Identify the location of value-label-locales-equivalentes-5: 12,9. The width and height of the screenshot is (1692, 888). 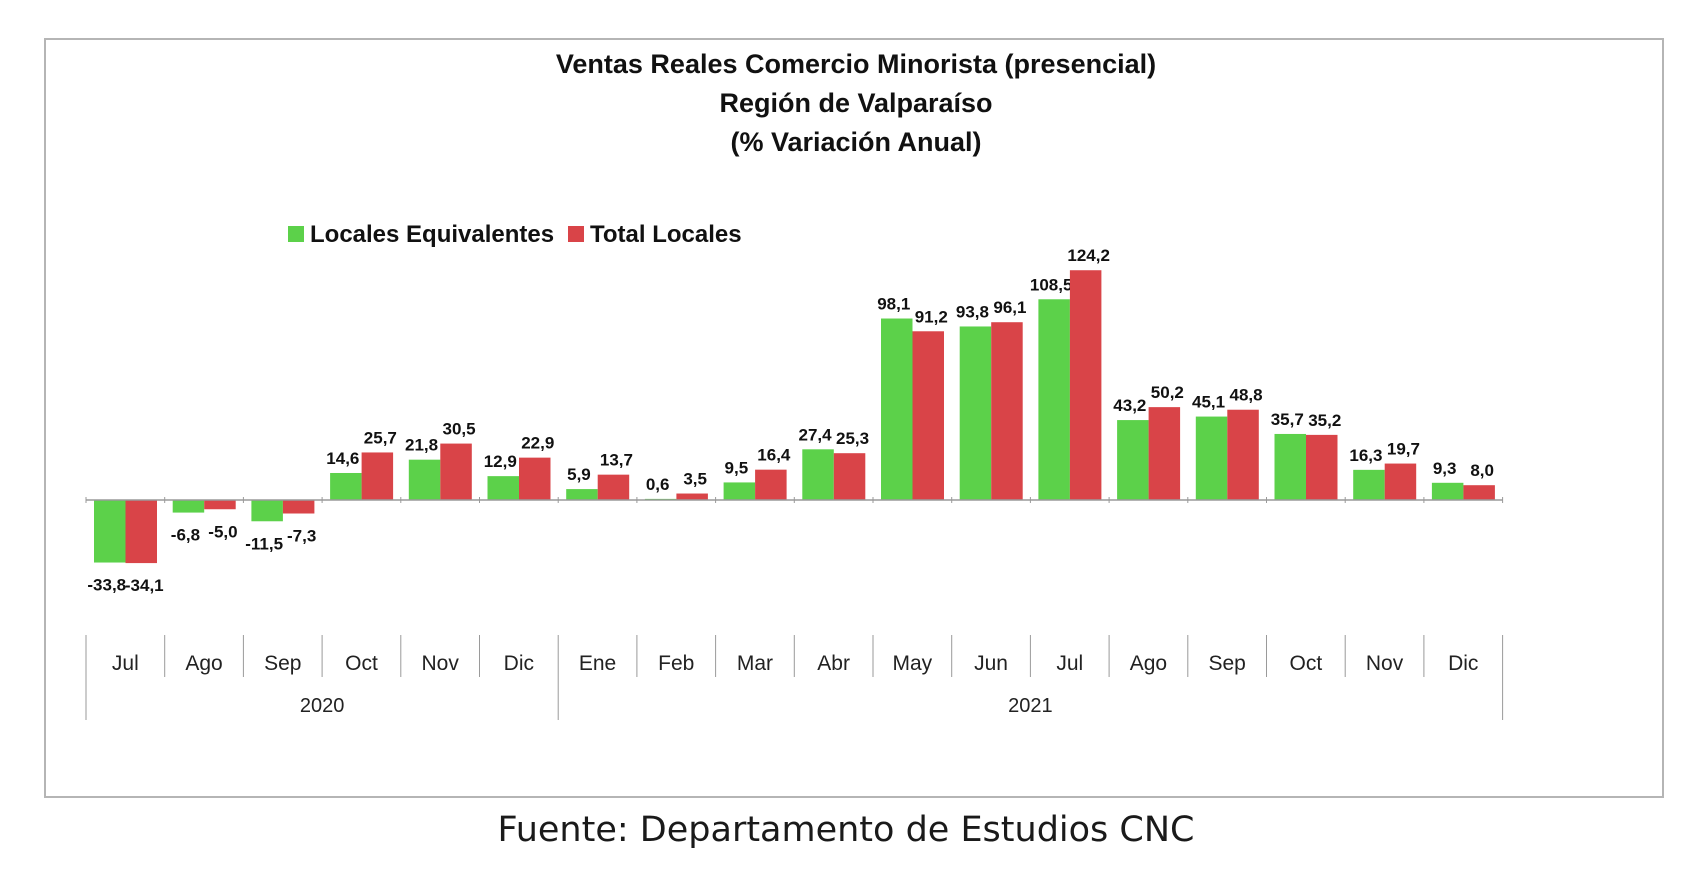
(500, 461).